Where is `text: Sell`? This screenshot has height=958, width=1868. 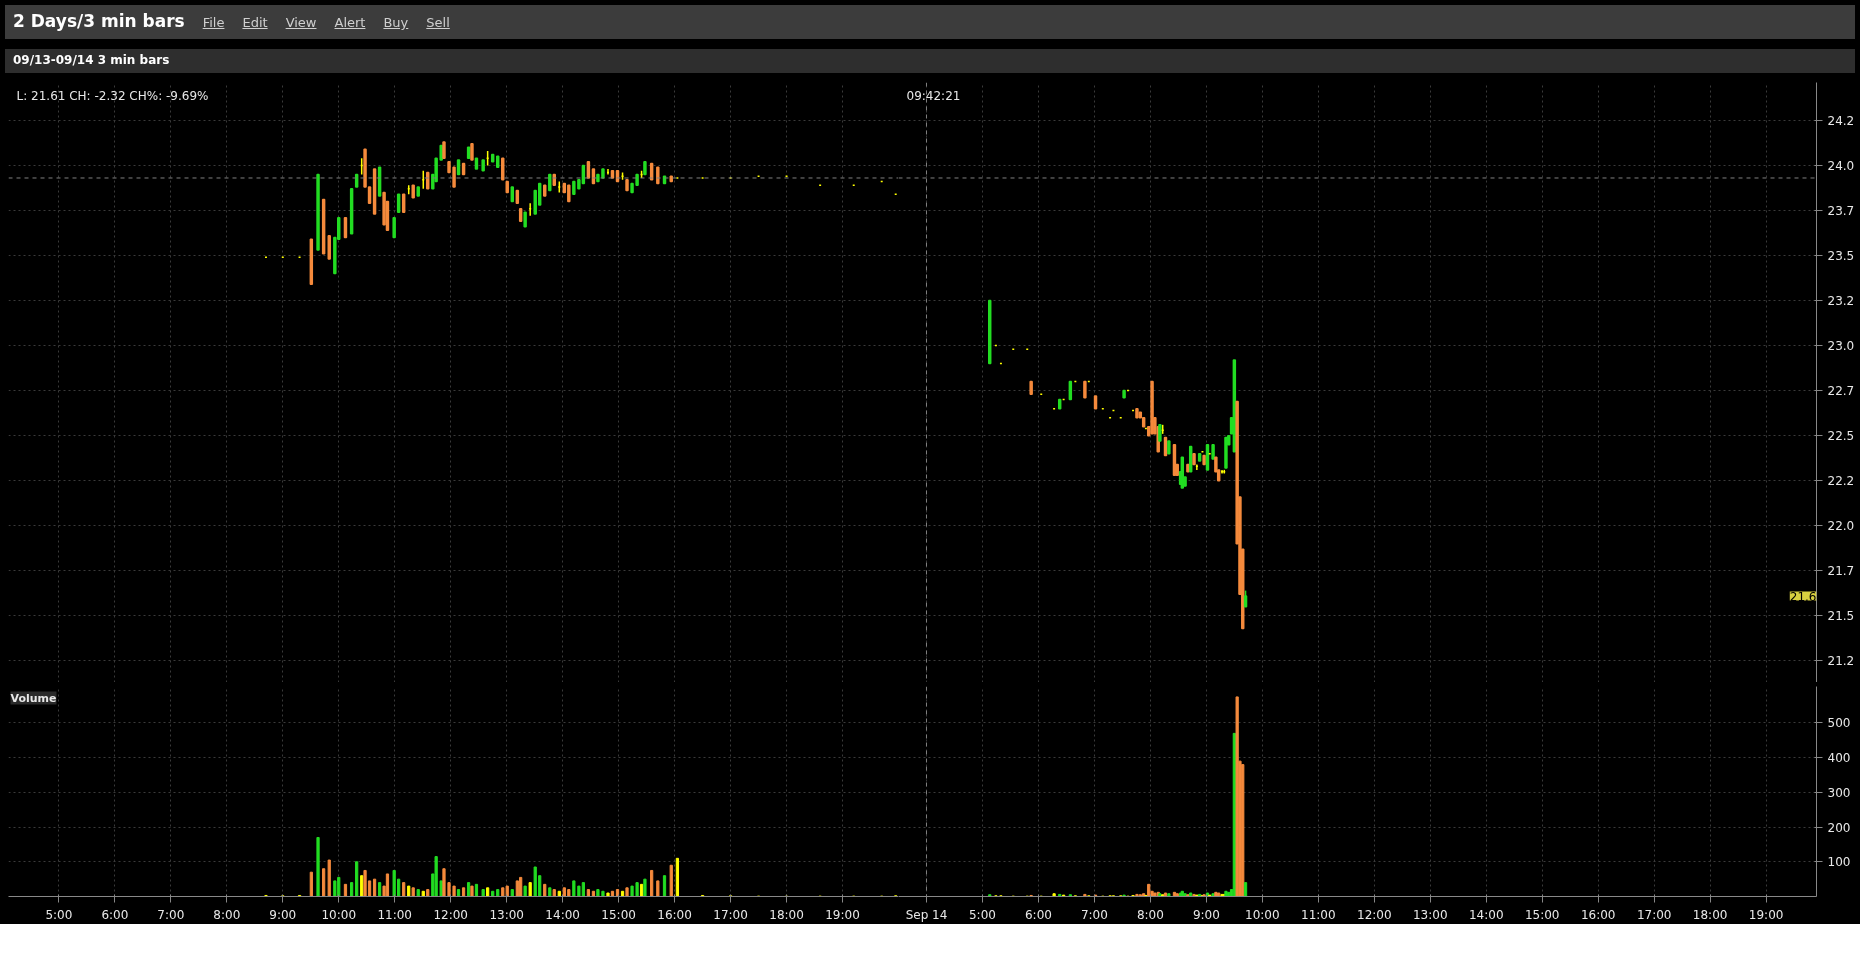 text: Sell is located at coordinates (438, 22).